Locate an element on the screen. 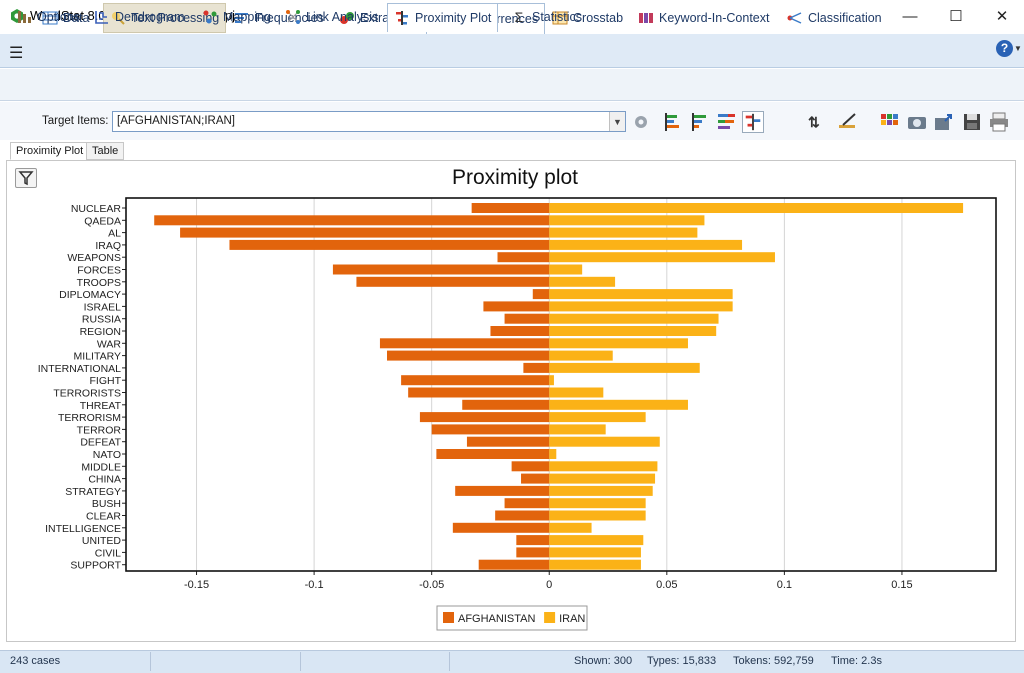 This screenshot has width=1024, height=673. x-tick-label: -0.05 is located at coordinates (431, 585).